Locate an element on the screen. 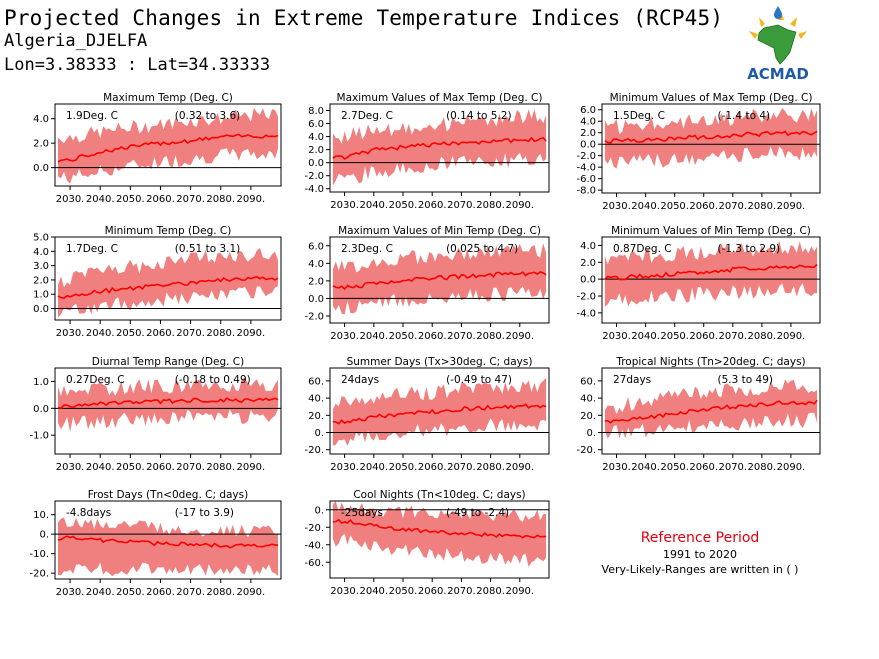 Image resolution: width=879 pixels, height=659 pixels. change-value: 1.7Deg. C is located at coordinates (92, 249).